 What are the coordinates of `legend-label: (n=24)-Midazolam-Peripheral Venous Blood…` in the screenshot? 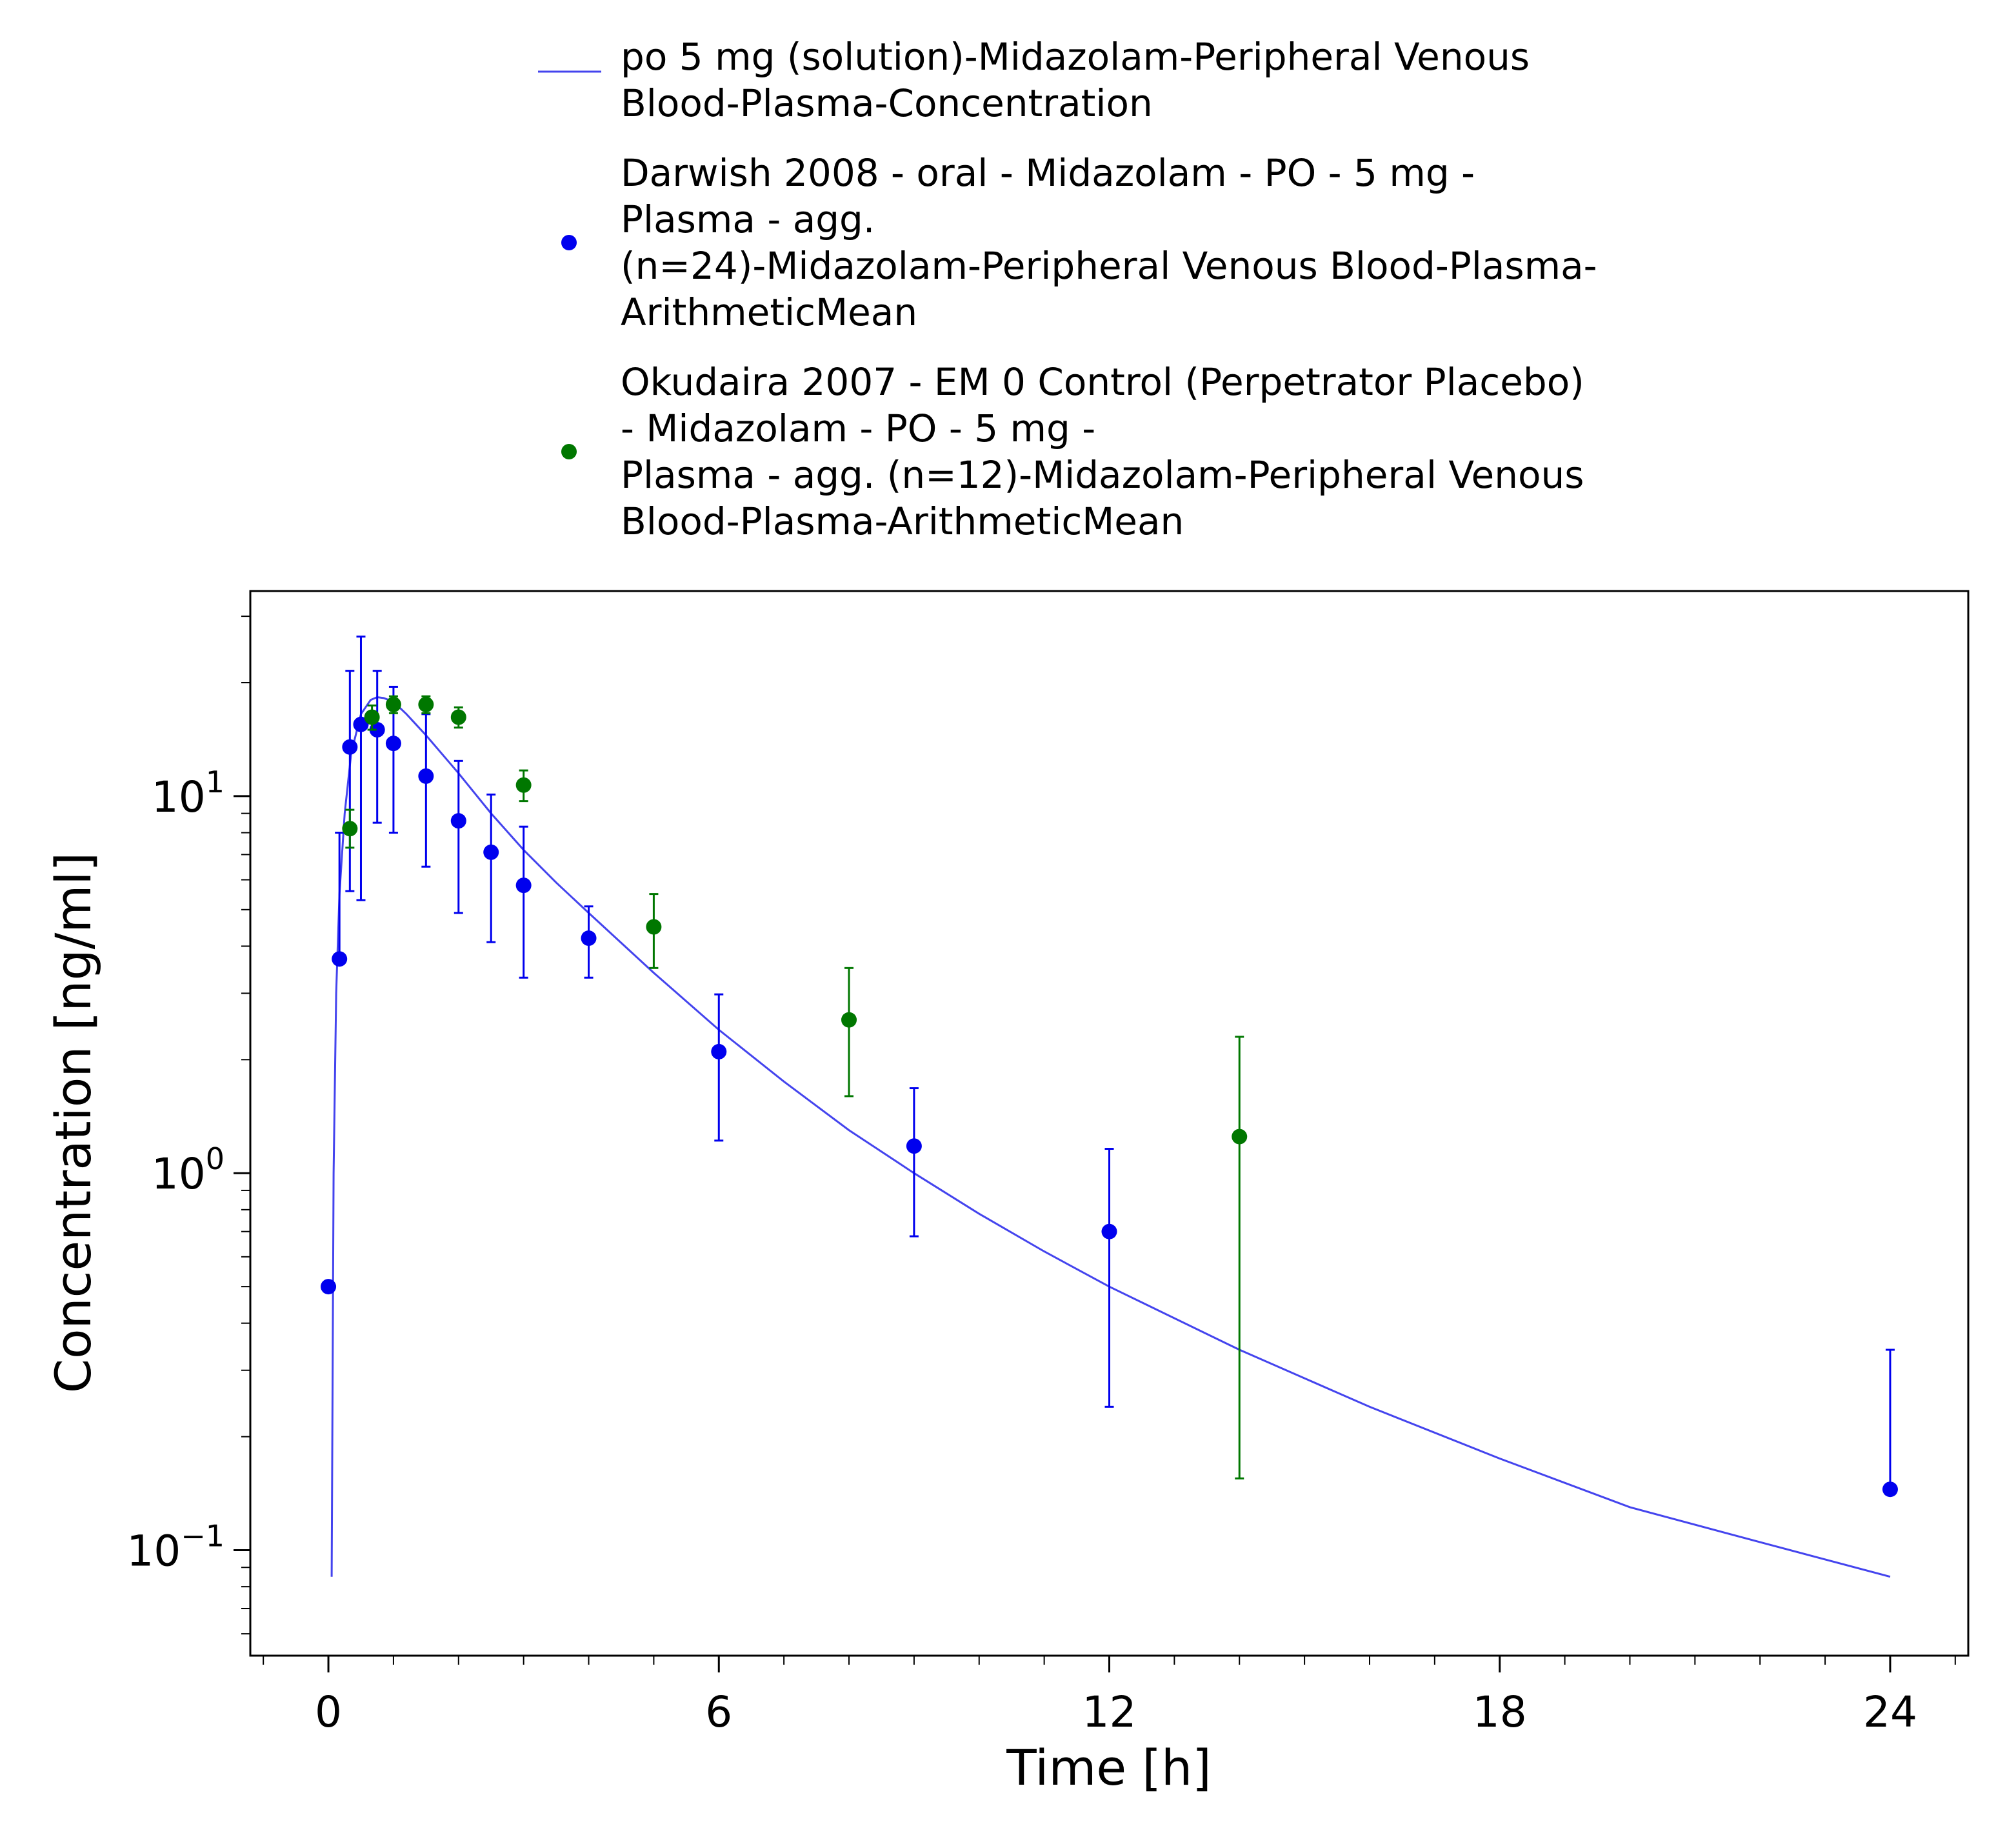 It's located at (1109, 266).